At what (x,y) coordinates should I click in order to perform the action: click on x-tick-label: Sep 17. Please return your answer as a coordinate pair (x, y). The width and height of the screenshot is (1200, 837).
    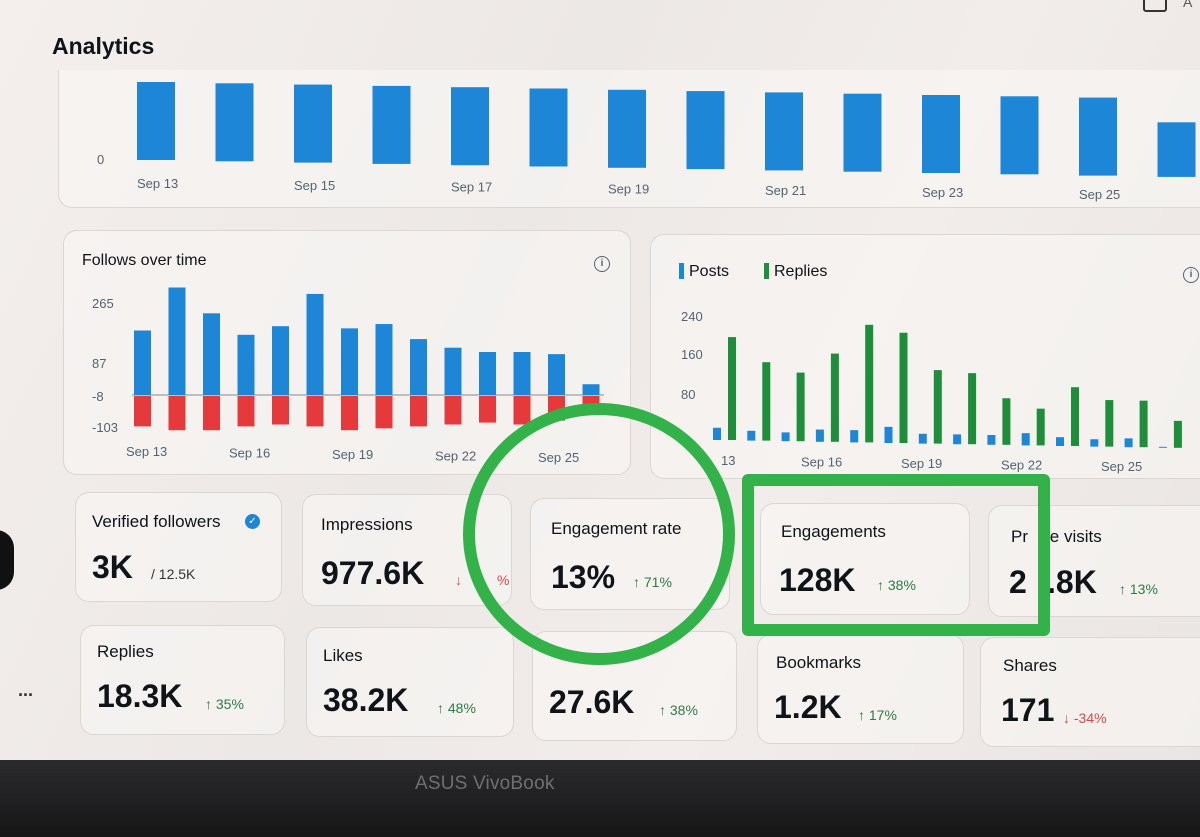
    Looking at the image, I should click on (471, 187).